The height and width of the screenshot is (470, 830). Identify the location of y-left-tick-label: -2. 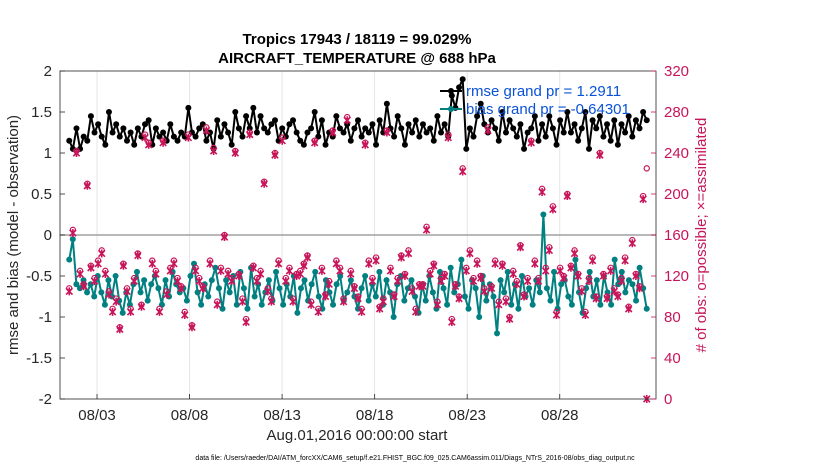
(45, 399).